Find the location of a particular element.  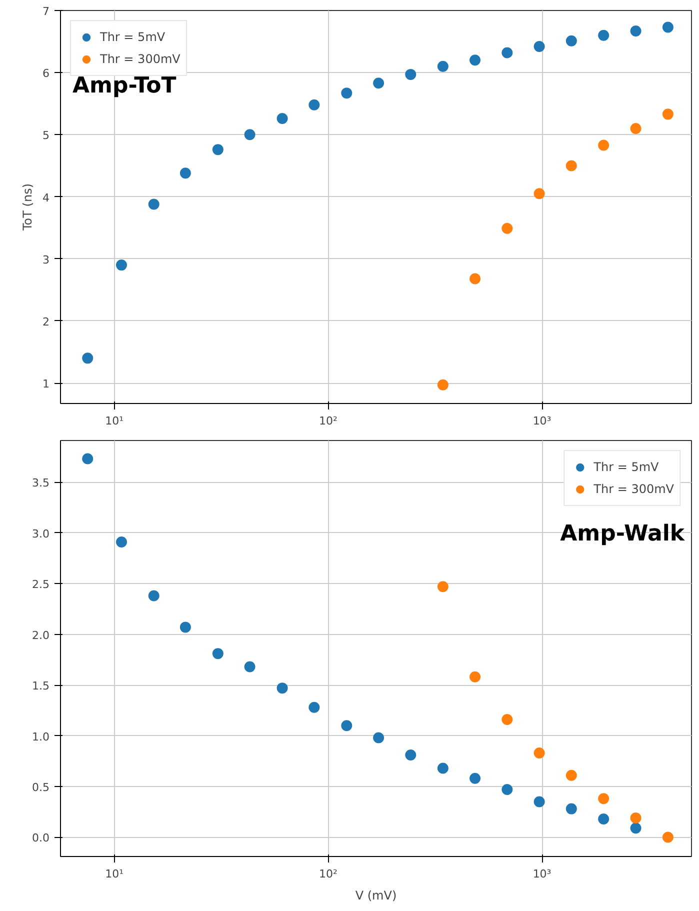

y-tick-label: 1 is located at coordinates (46, 384).